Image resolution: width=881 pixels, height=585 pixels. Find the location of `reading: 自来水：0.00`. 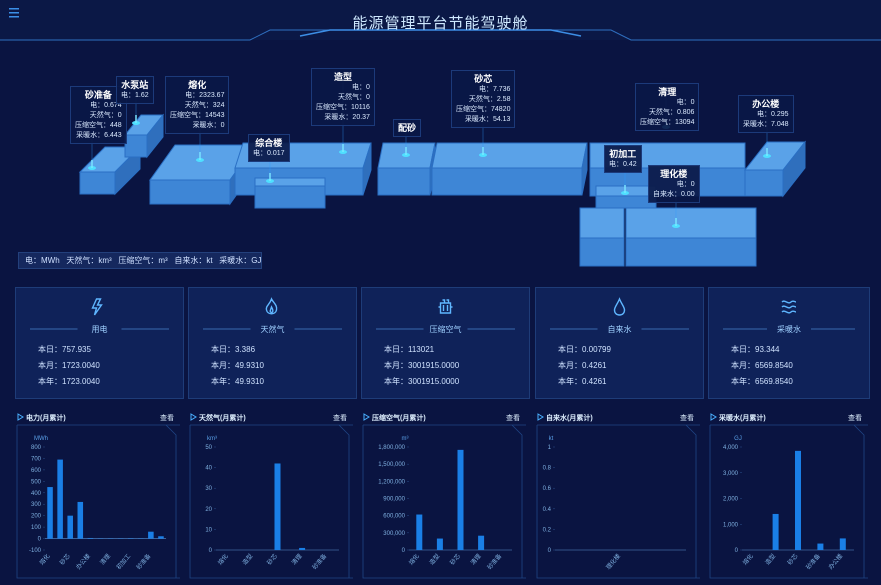

reading: 自来水：0.00 is located at coordinates (674, 195).